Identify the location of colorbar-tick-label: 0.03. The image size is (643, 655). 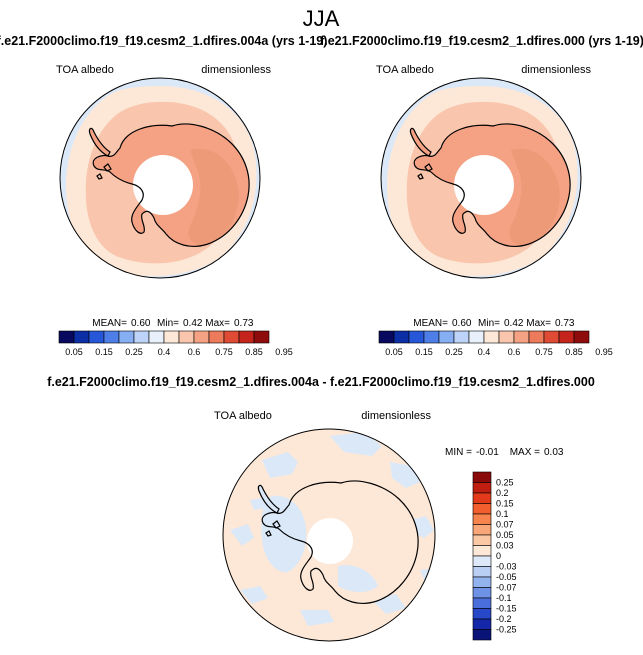
(505, 546).